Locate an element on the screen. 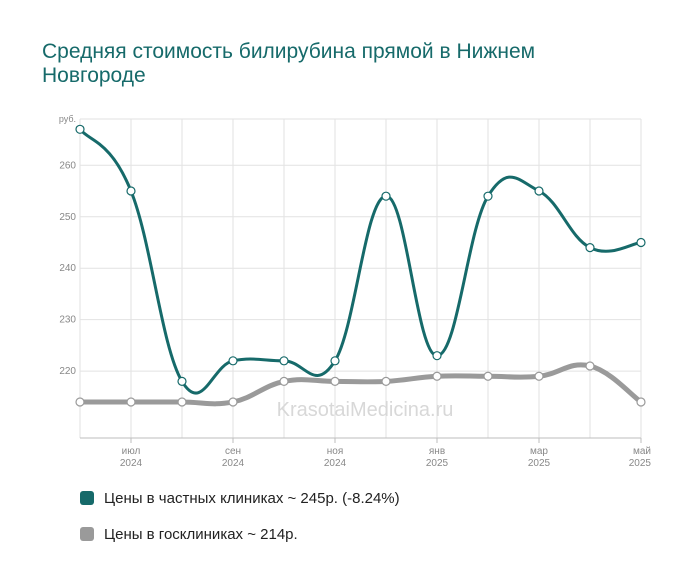 Image resolution: width=700 pixels, height=582 pixels. x-tick-month: июл is located at coordinates (131, 451).